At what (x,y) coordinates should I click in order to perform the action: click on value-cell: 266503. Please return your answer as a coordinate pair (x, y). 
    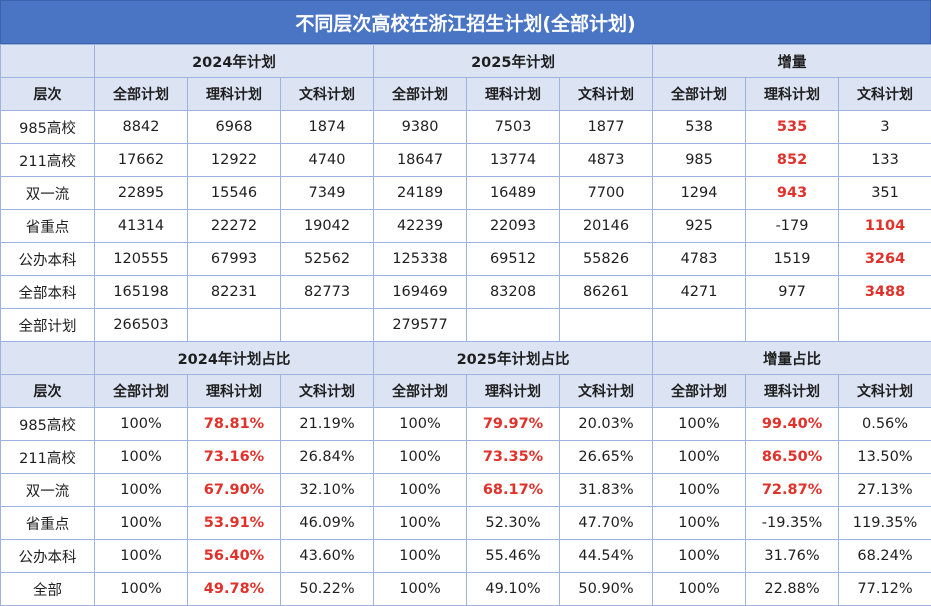
    Looking at the image, I should click on (141, 325).